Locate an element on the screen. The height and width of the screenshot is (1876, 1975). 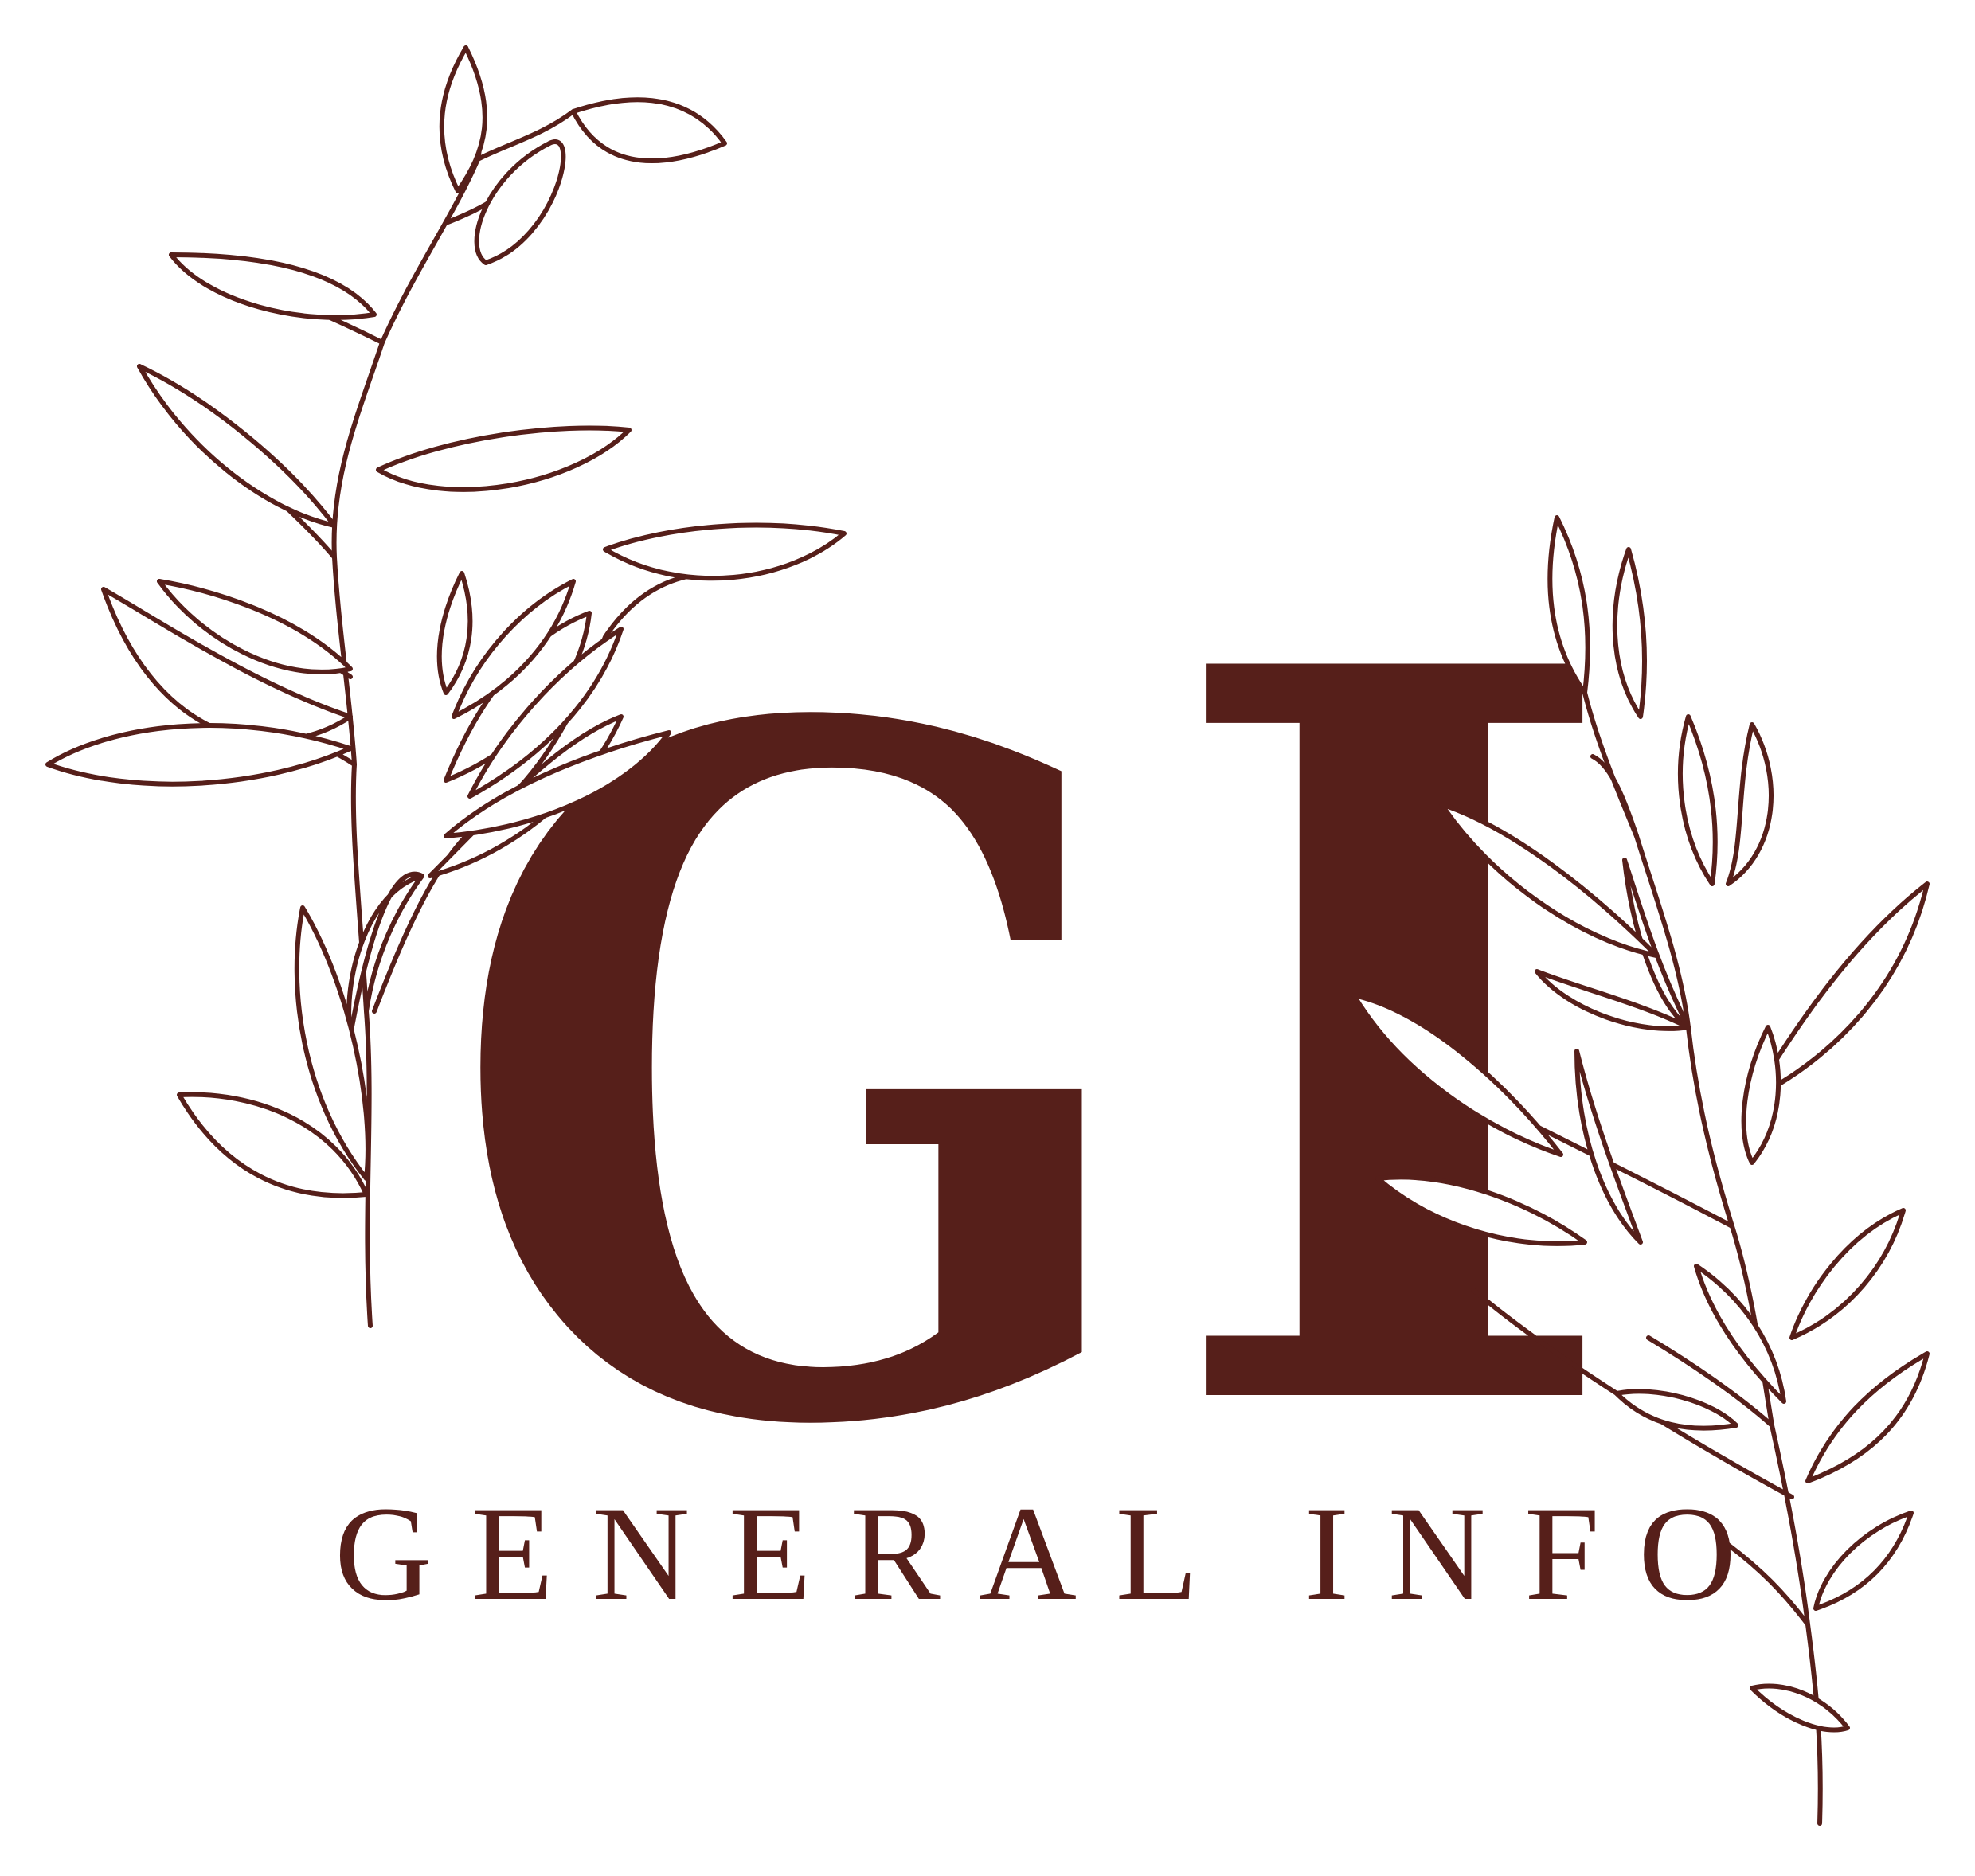
wordmark: GENERAL INFO is located at coordinates (1035, 1553).